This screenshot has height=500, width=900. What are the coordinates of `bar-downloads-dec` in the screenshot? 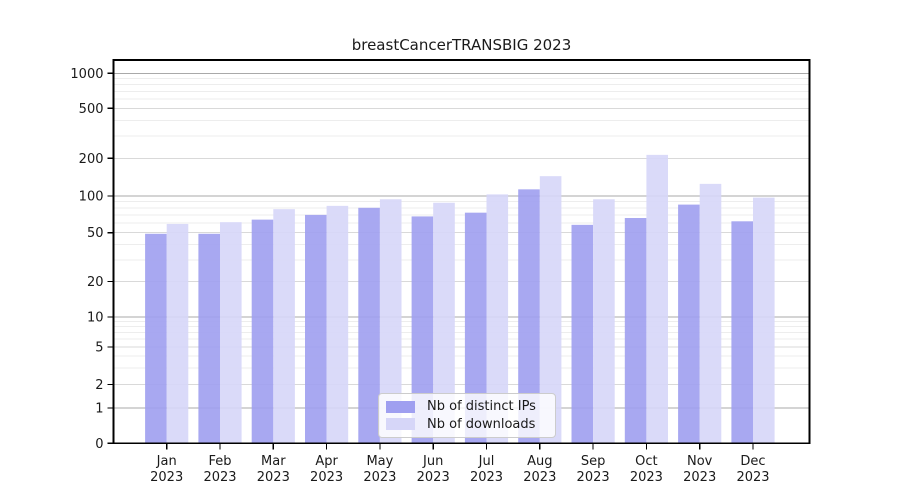 It's located at (764, 320).